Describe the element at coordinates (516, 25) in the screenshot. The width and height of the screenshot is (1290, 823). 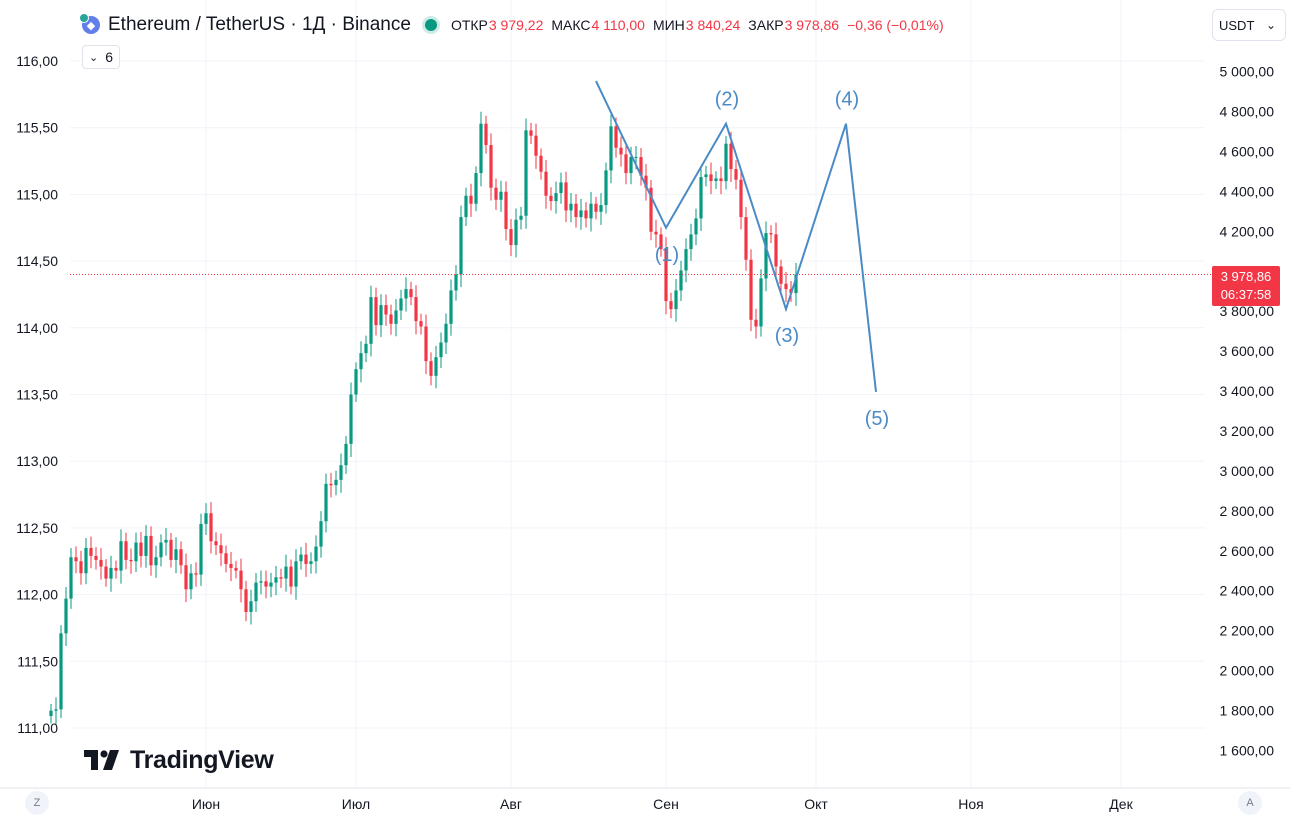
I see `ohlc-open-value: 3 979,22` at that location.